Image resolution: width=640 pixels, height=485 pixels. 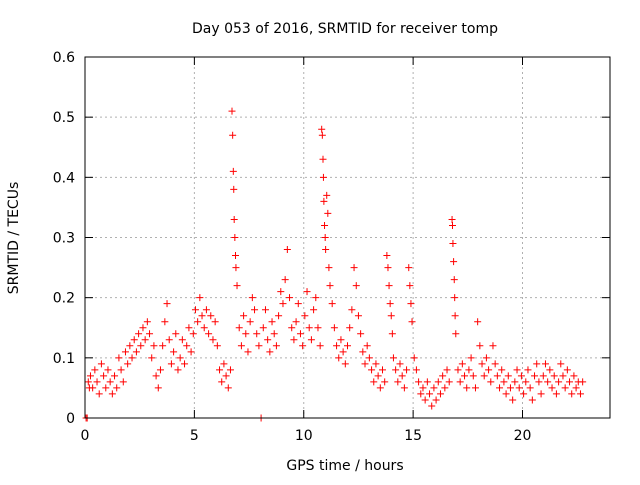 I want to click on y-tick-label: 0.2, so click(x=64, y=299).